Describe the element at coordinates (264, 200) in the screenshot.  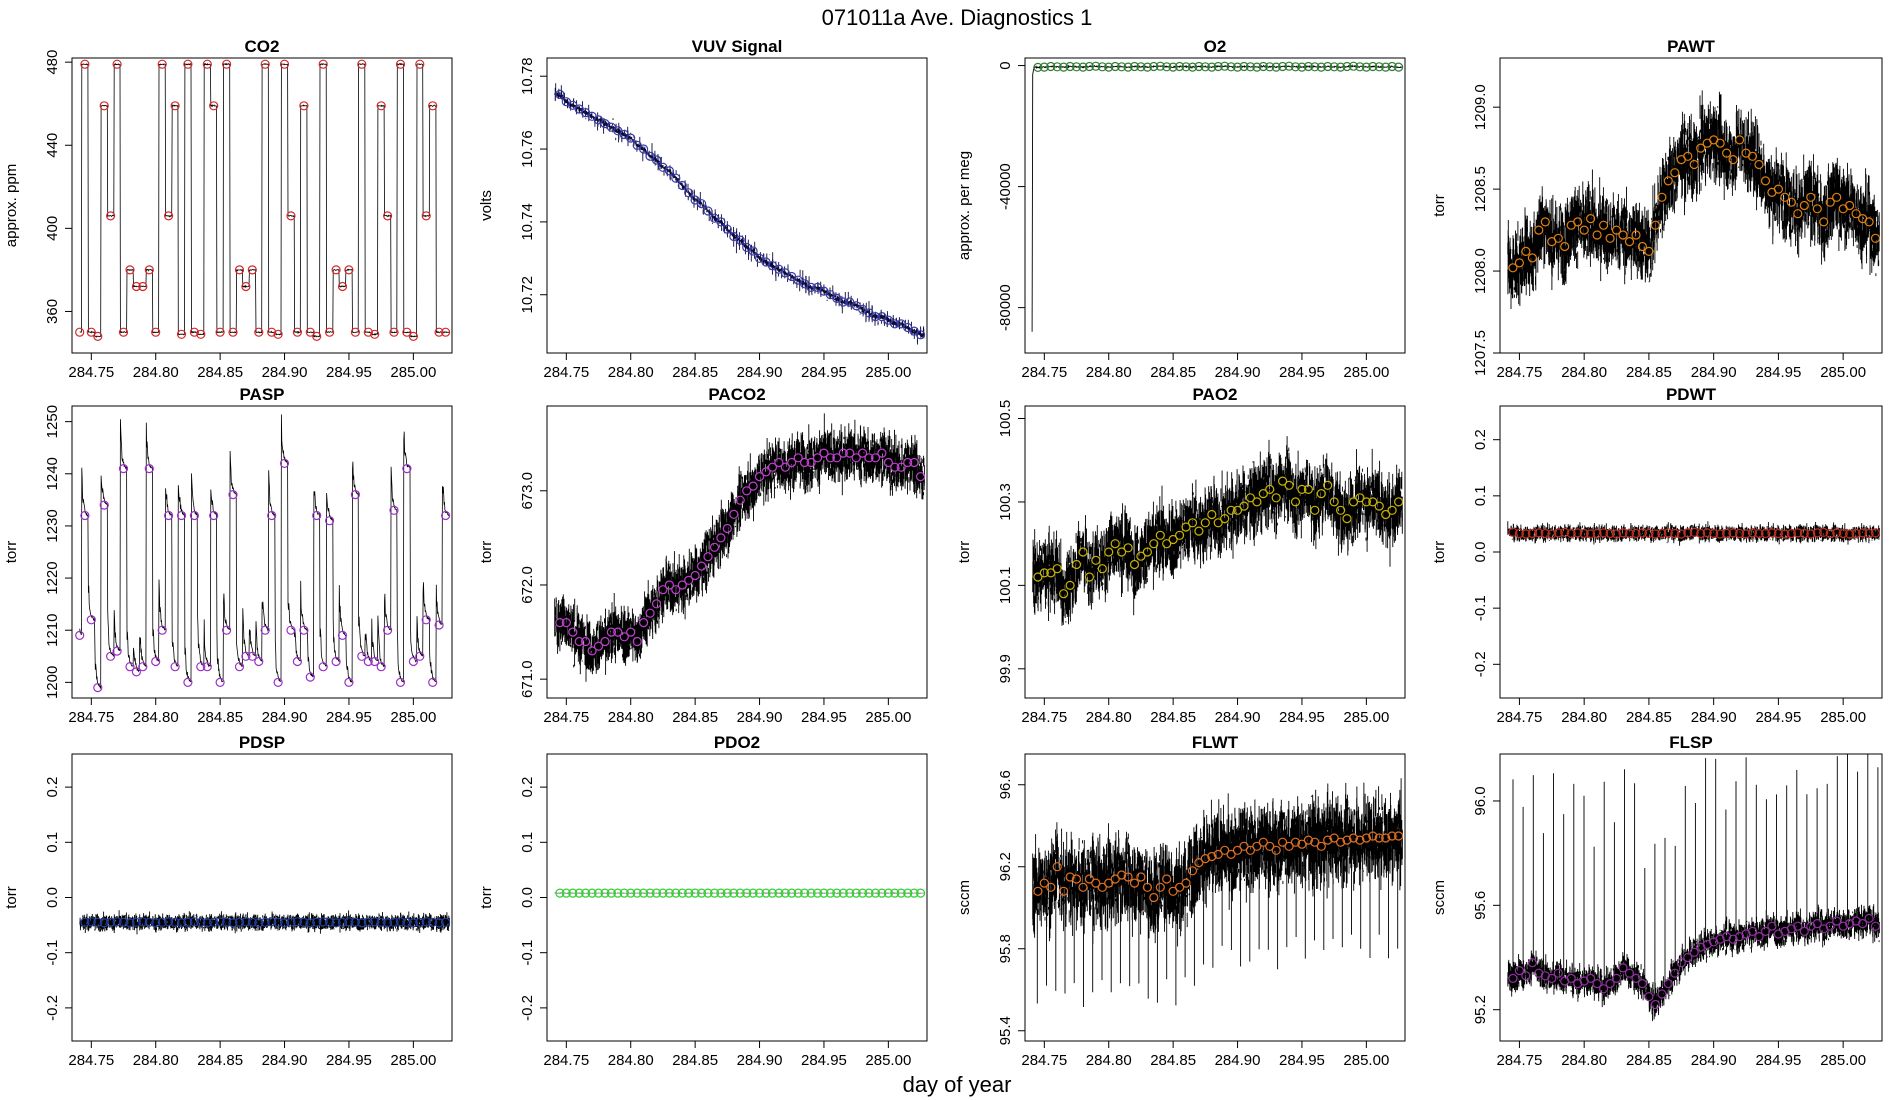
I see `series-line` at that location.